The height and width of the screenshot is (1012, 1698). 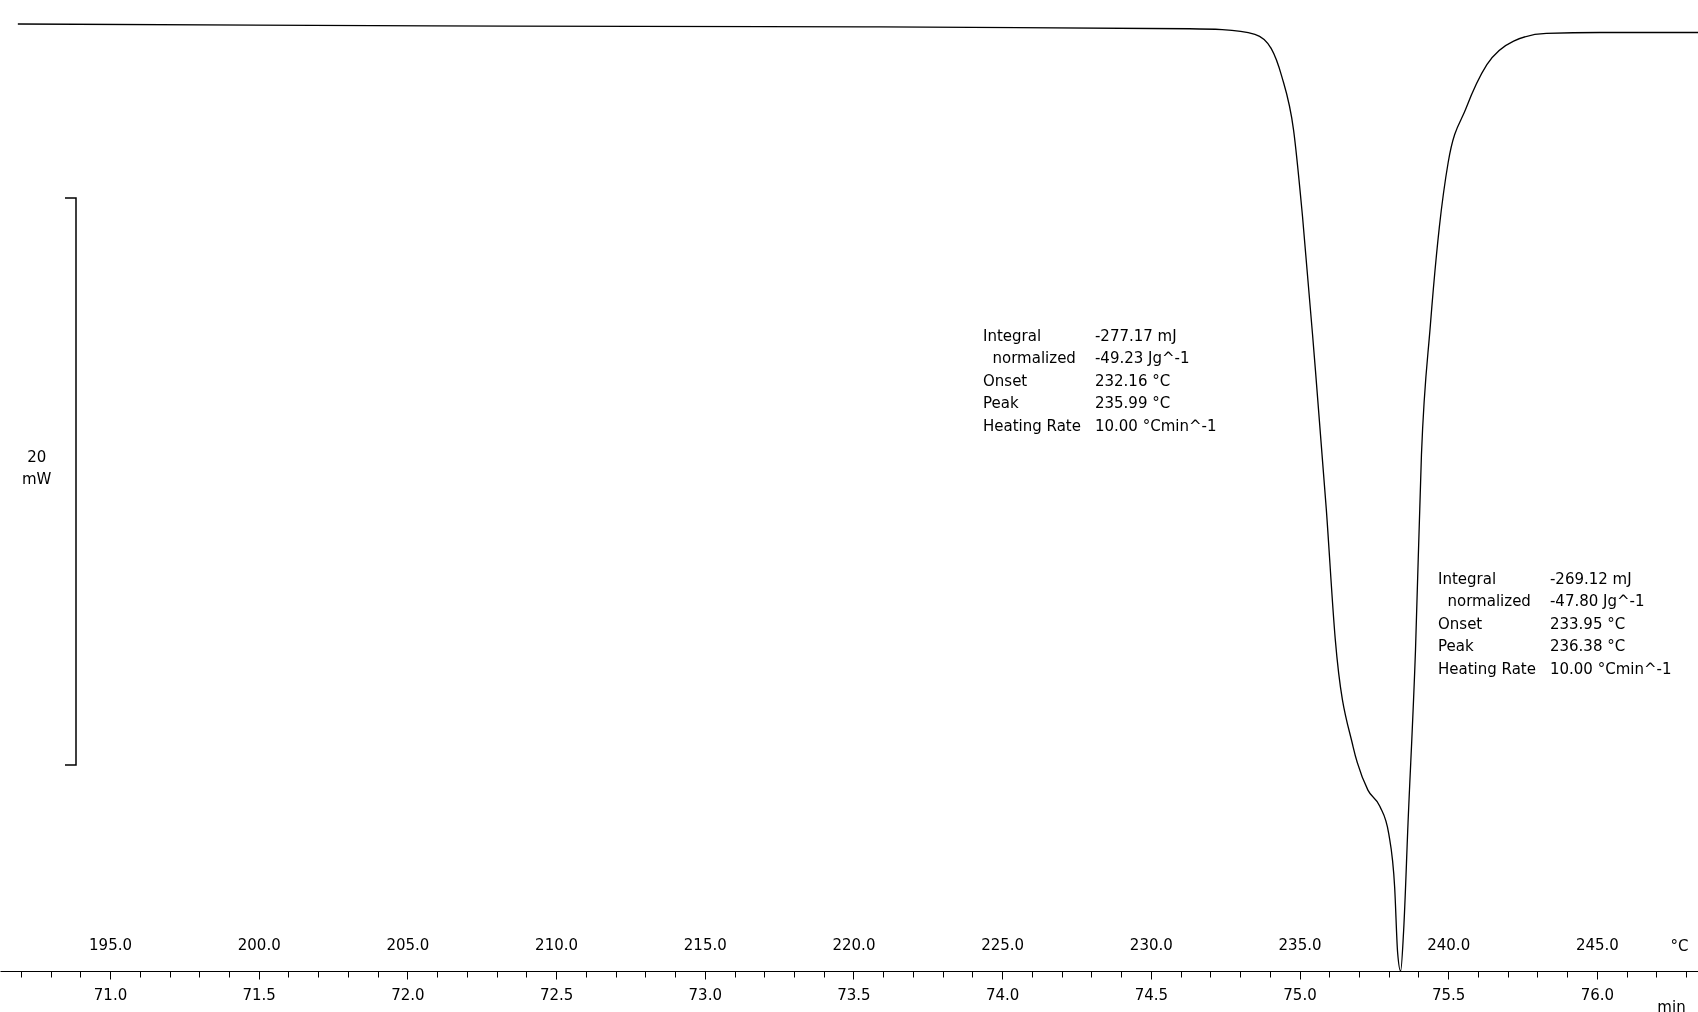 I want to click on x2-tick-label: 72.0, so click(x=408, y=994).